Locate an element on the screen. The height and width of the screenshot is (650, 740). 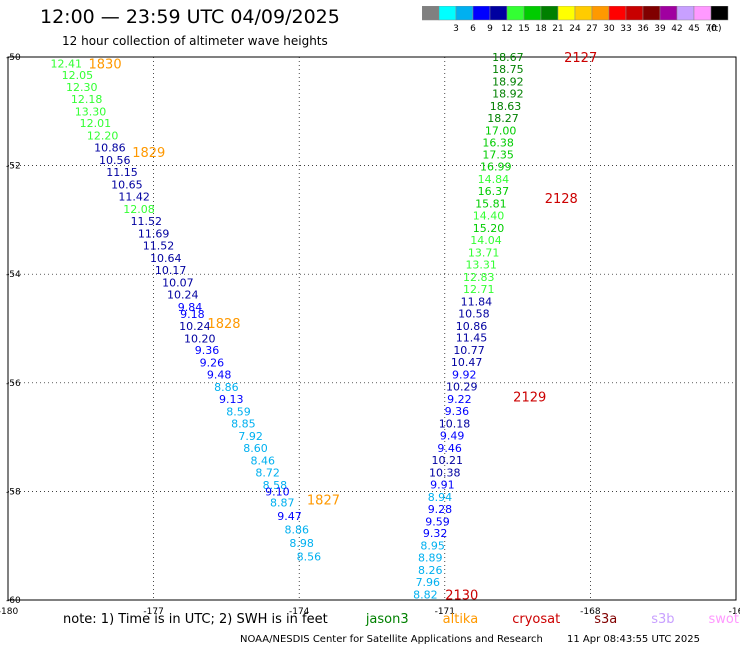
x-tick-label: -171 is located at coordinates (445, 612).